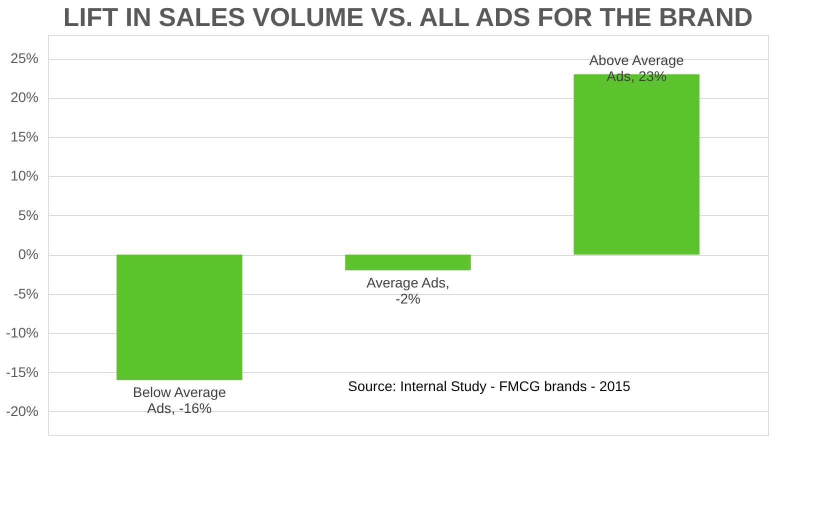 This screenshot has height=511, width=834. What do you see at coordinates (24, 136) in the screenshot?
I see `y-tick-label: 15%` at bounding box center [24, 136].